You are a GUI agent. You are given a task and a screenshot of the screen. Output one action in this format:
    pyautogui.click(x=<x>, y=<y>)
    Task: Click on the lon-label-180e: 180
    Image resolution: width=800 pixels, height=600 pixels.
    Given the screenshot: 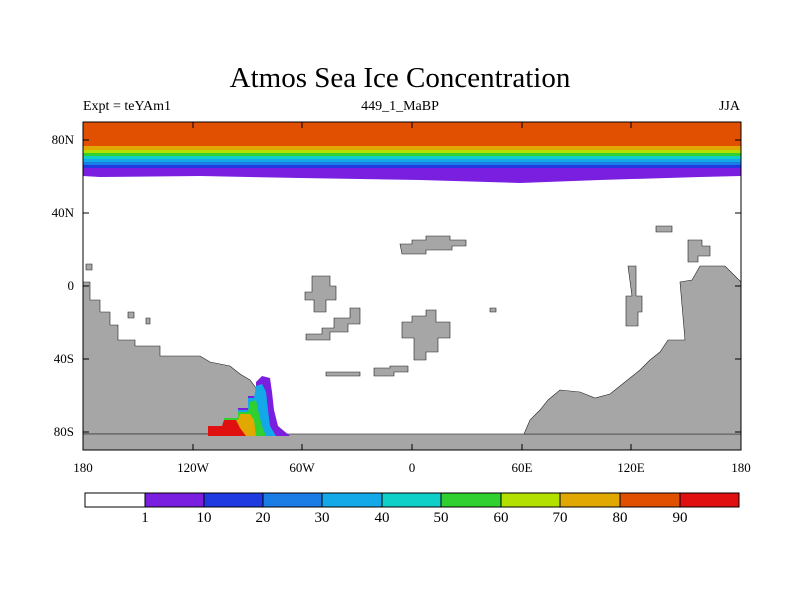 What is the action you would take?
    pyautogui.click(x=741, y=467)
    